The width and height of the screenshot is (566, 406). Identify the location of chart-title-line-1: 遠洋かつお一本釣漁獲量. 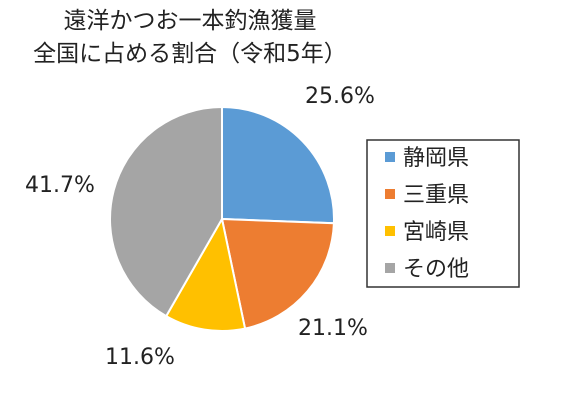
(190, 21).